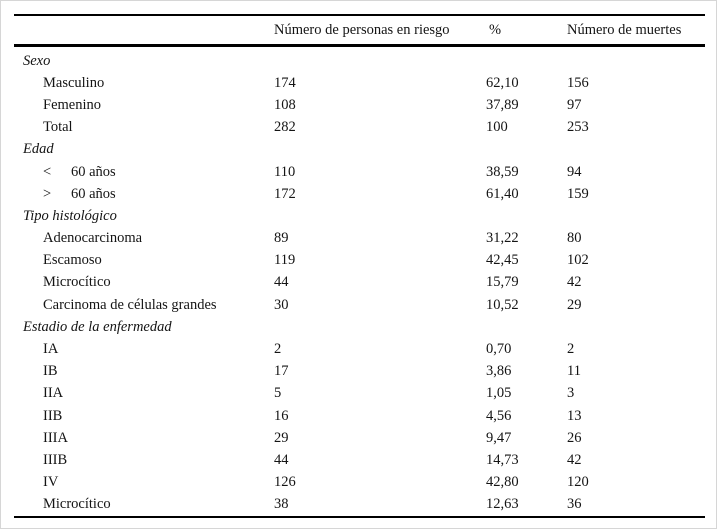  I want to click on percent-value: 12,63, so click(502, 504).